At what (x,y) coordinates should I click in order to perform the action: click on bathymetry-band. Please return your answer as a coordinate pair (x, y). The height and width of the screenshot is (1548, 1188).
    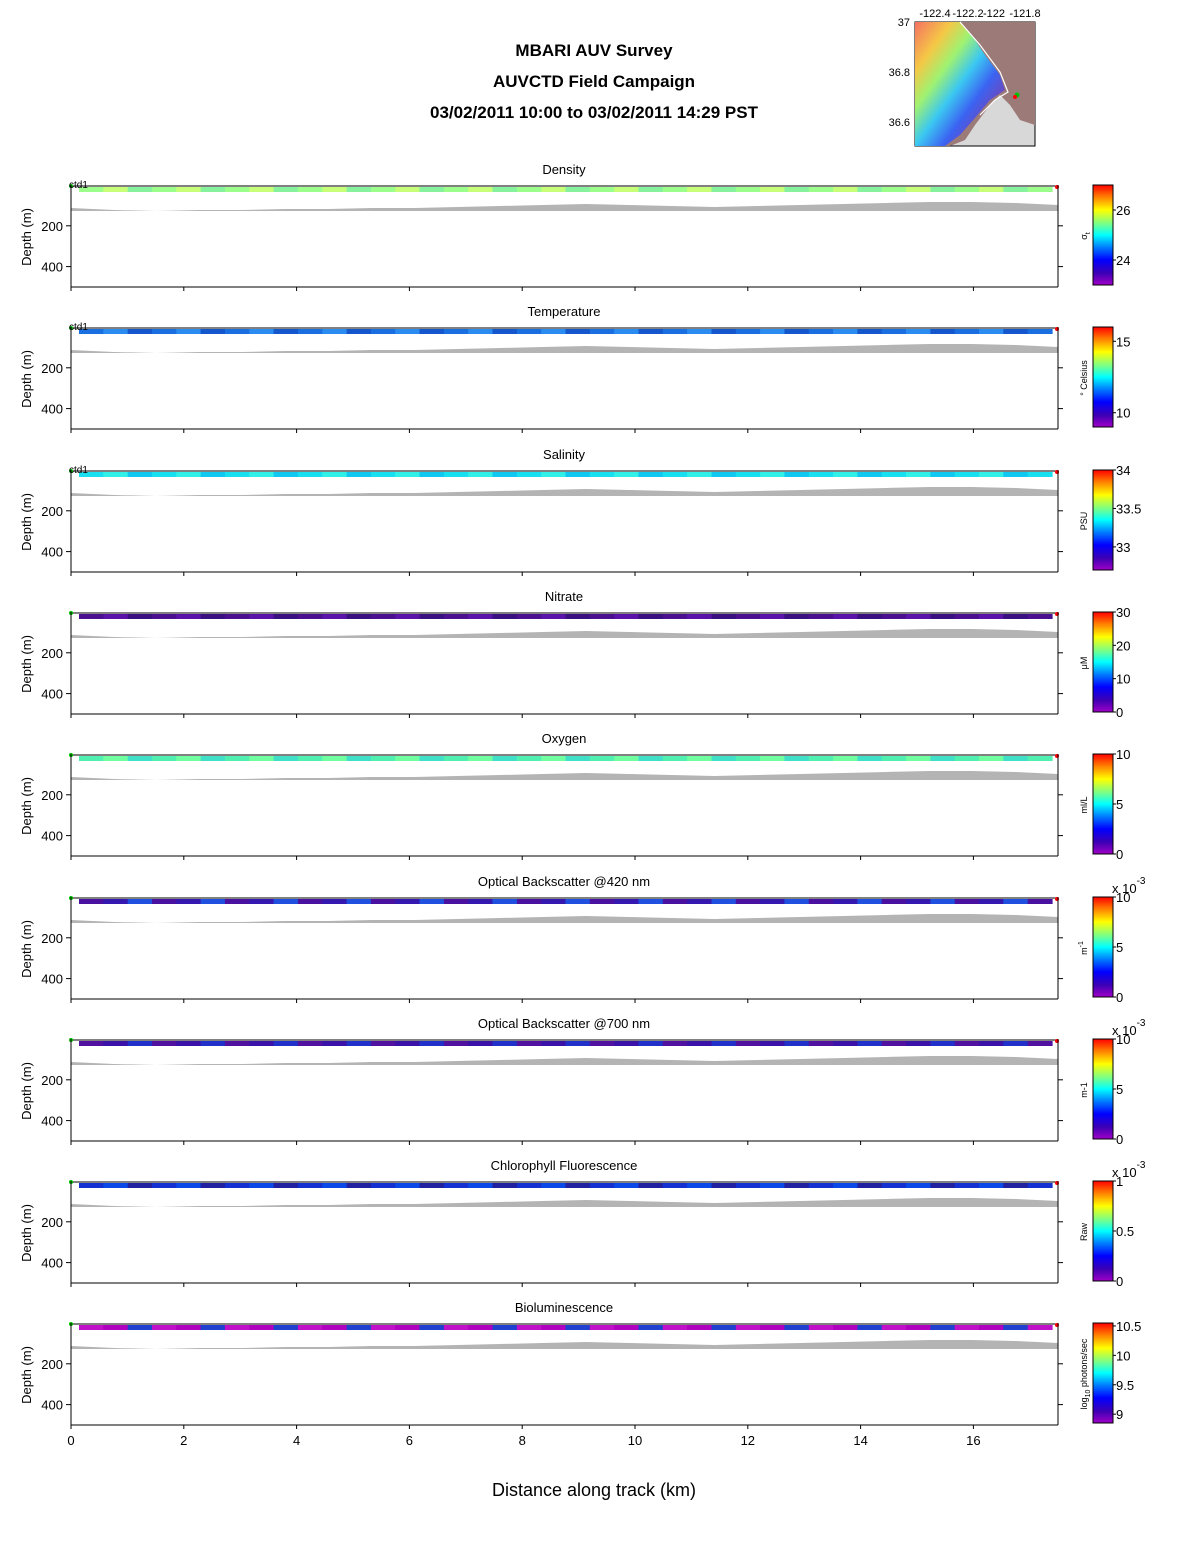
    Looking at the image, I should click on (564, 1202).